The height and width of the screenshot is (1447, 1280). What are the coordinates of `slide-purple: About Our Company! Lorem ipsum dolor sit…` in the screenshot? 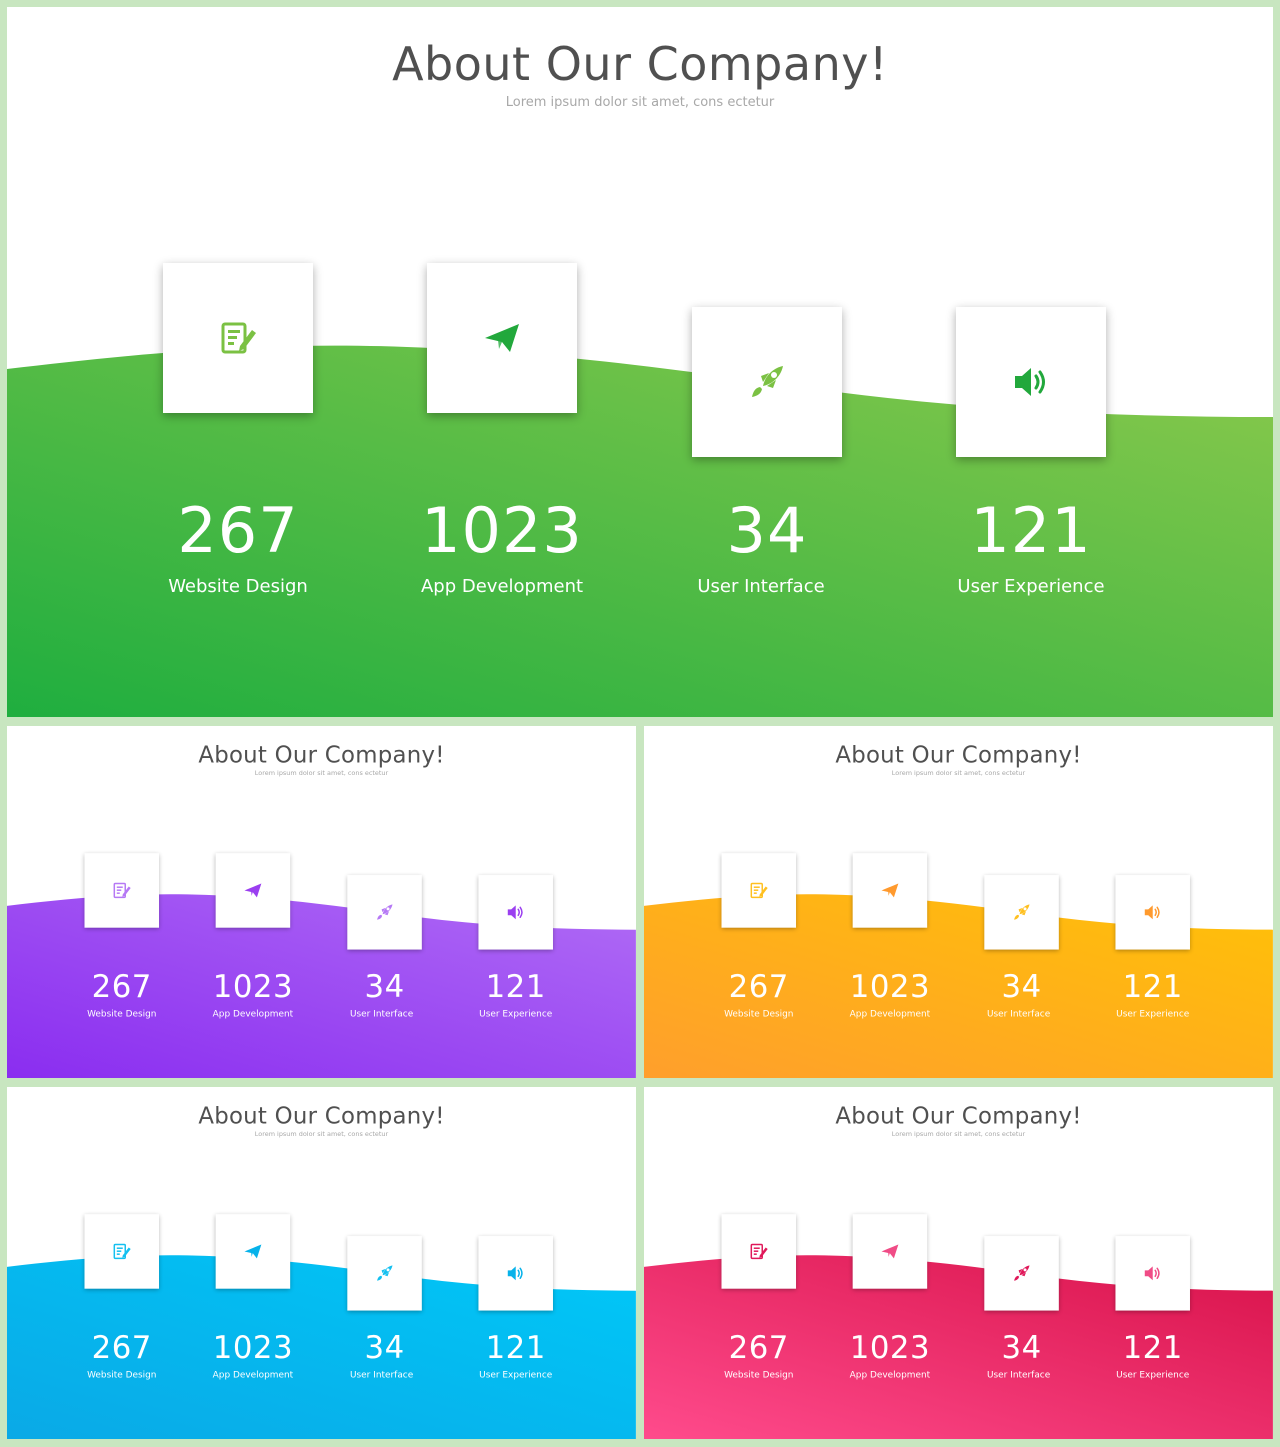 It's located at (321, 902).